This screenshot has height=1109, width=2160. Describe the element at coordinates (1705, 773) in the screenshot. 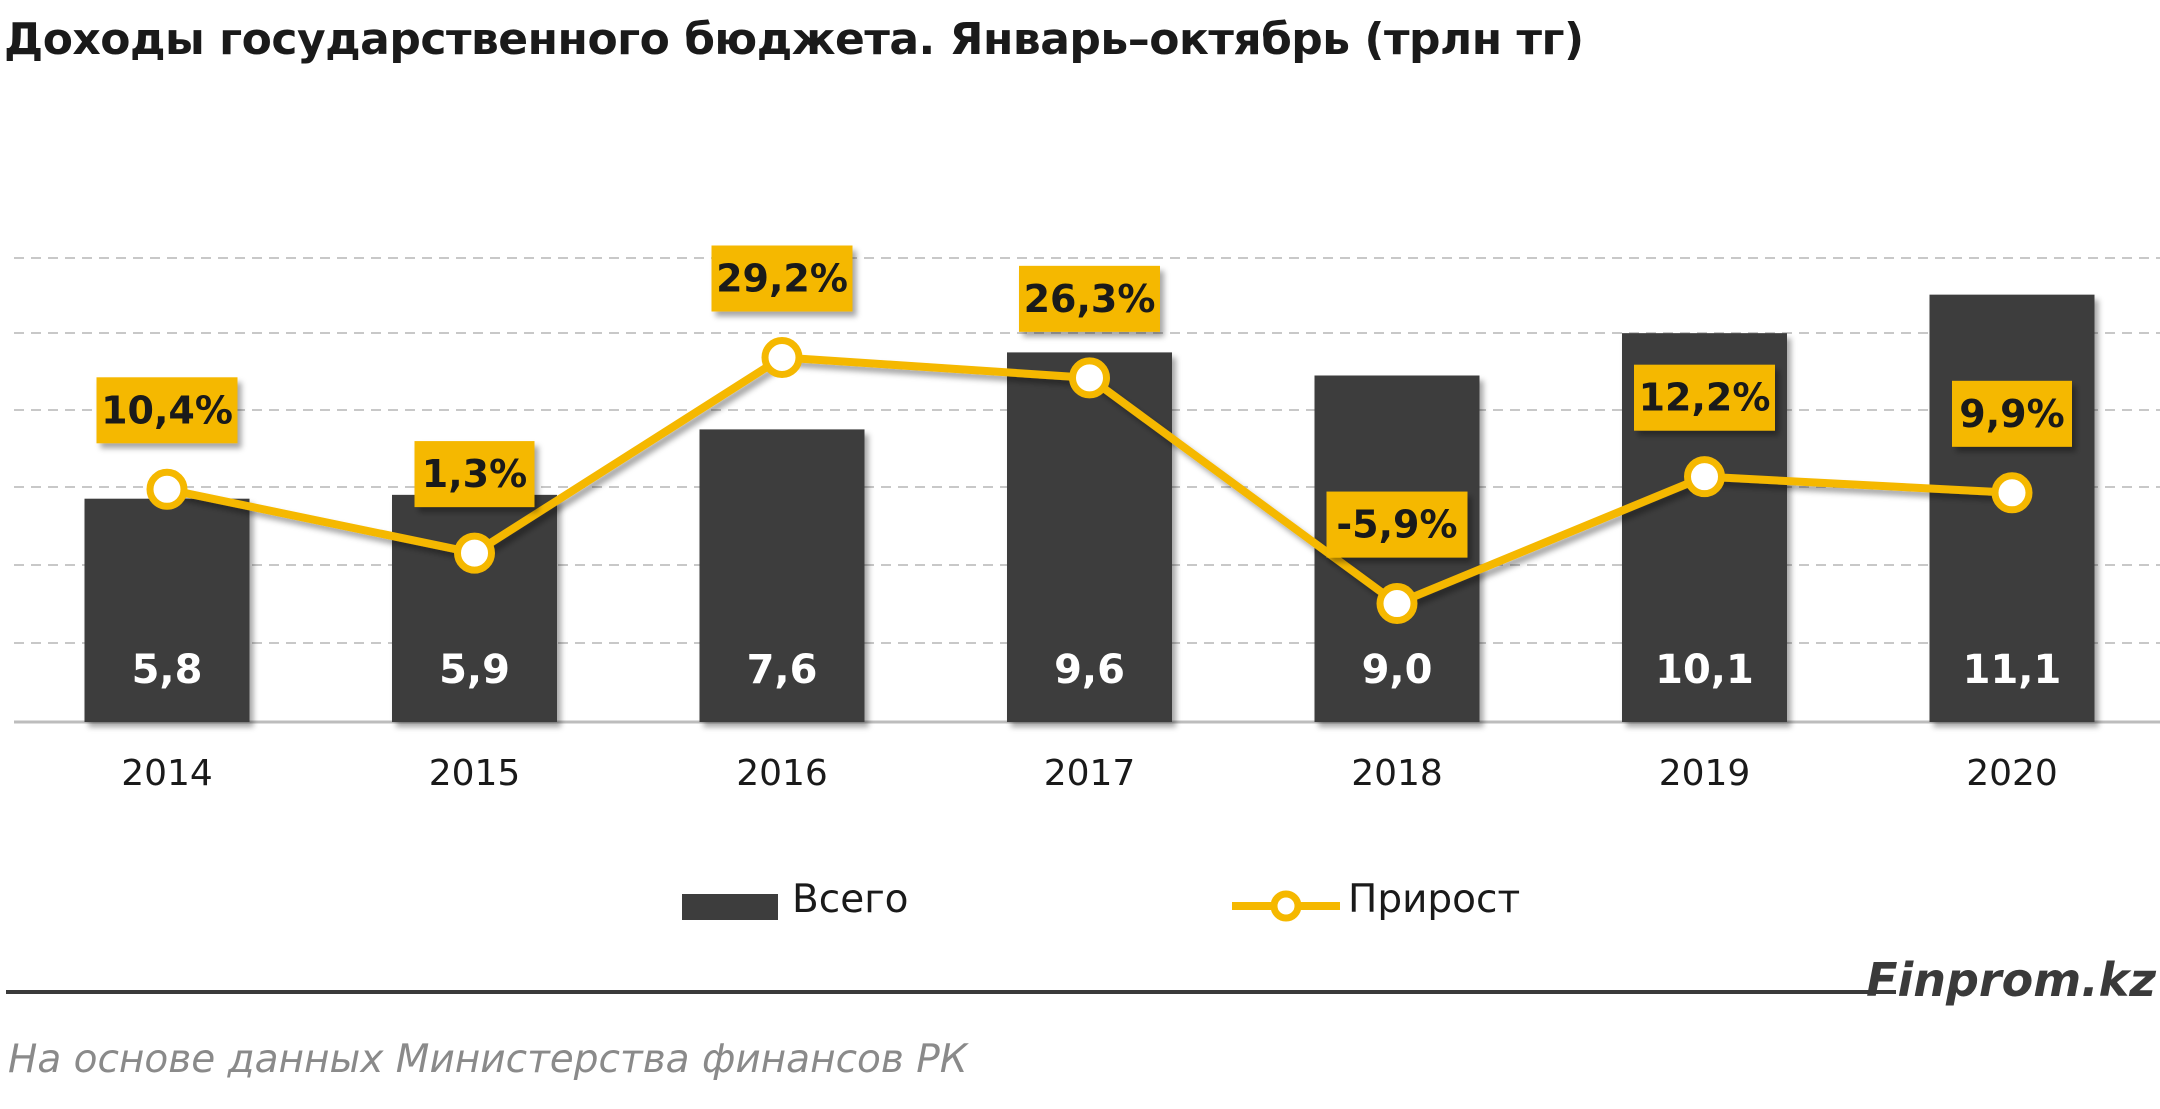

I see `x-tick-label: 2019` at that location.